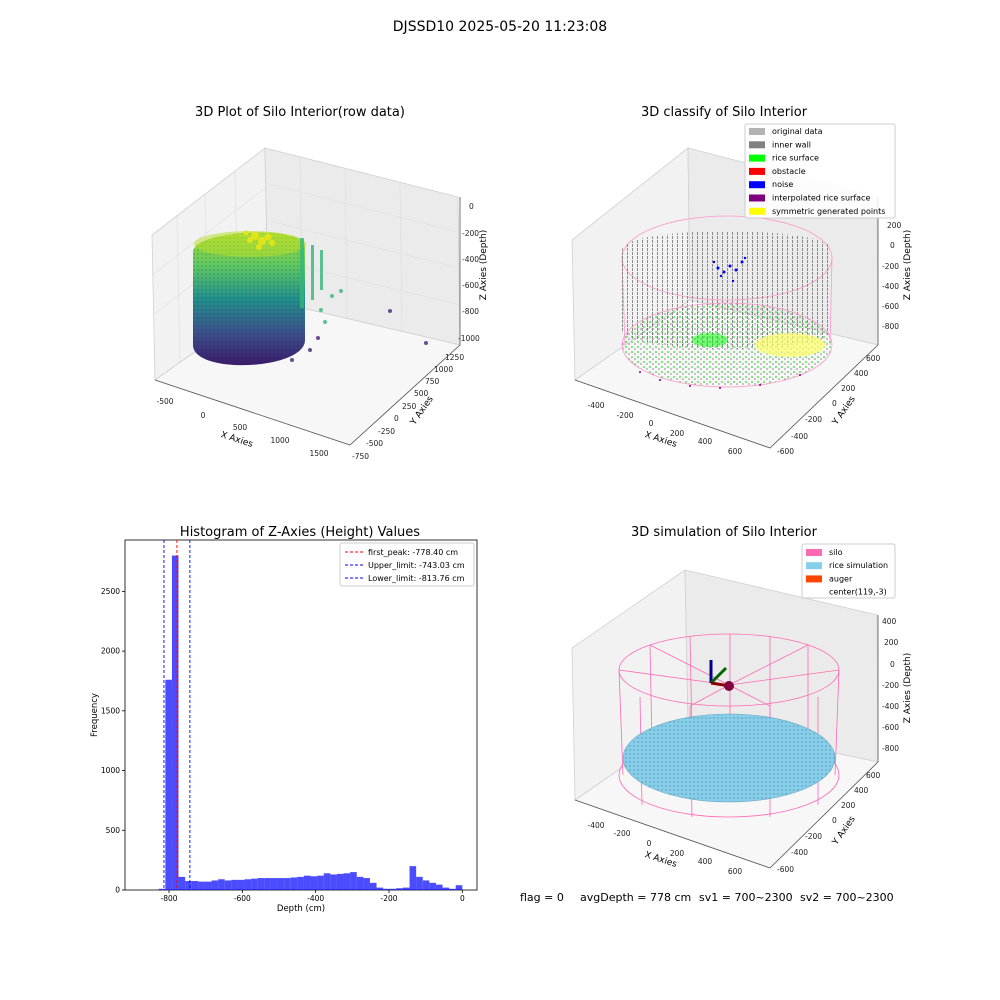 This screenshot has height=1000, width=1000. Describe the element at coordinates (848, 805) in the screenshot. I see `sim-ytick: 200` at that location.